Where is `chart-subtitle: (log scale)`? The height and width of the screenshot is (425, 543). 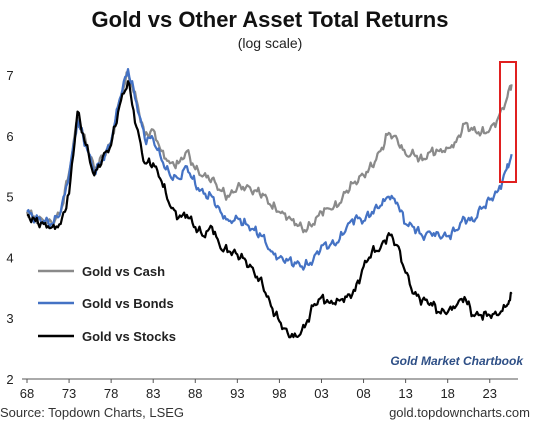 chart-subtitle: (log scale) is located at coordinates (270, 43).